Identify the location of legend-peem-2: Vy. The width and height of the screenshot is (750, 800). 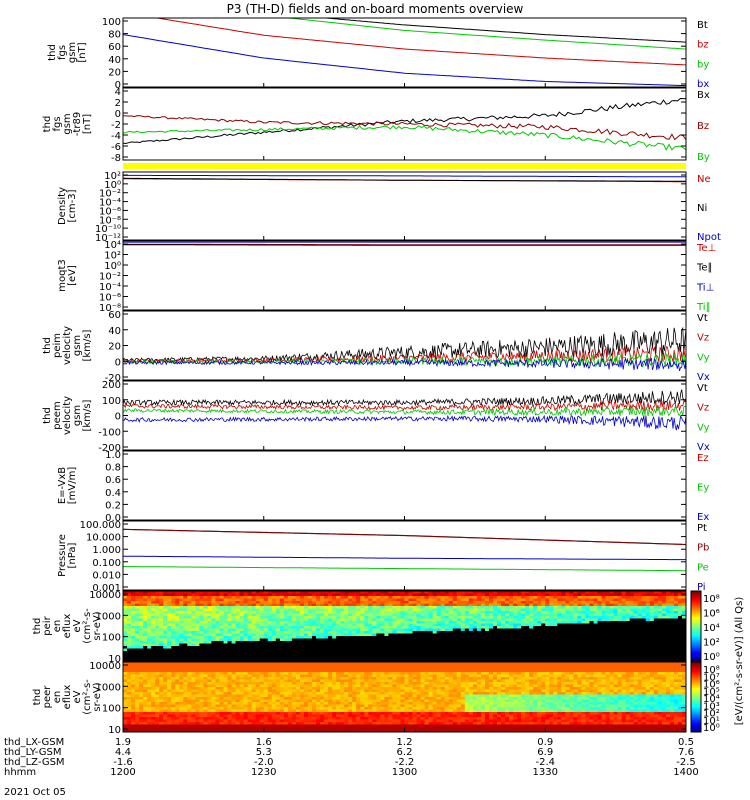
(703, 427).